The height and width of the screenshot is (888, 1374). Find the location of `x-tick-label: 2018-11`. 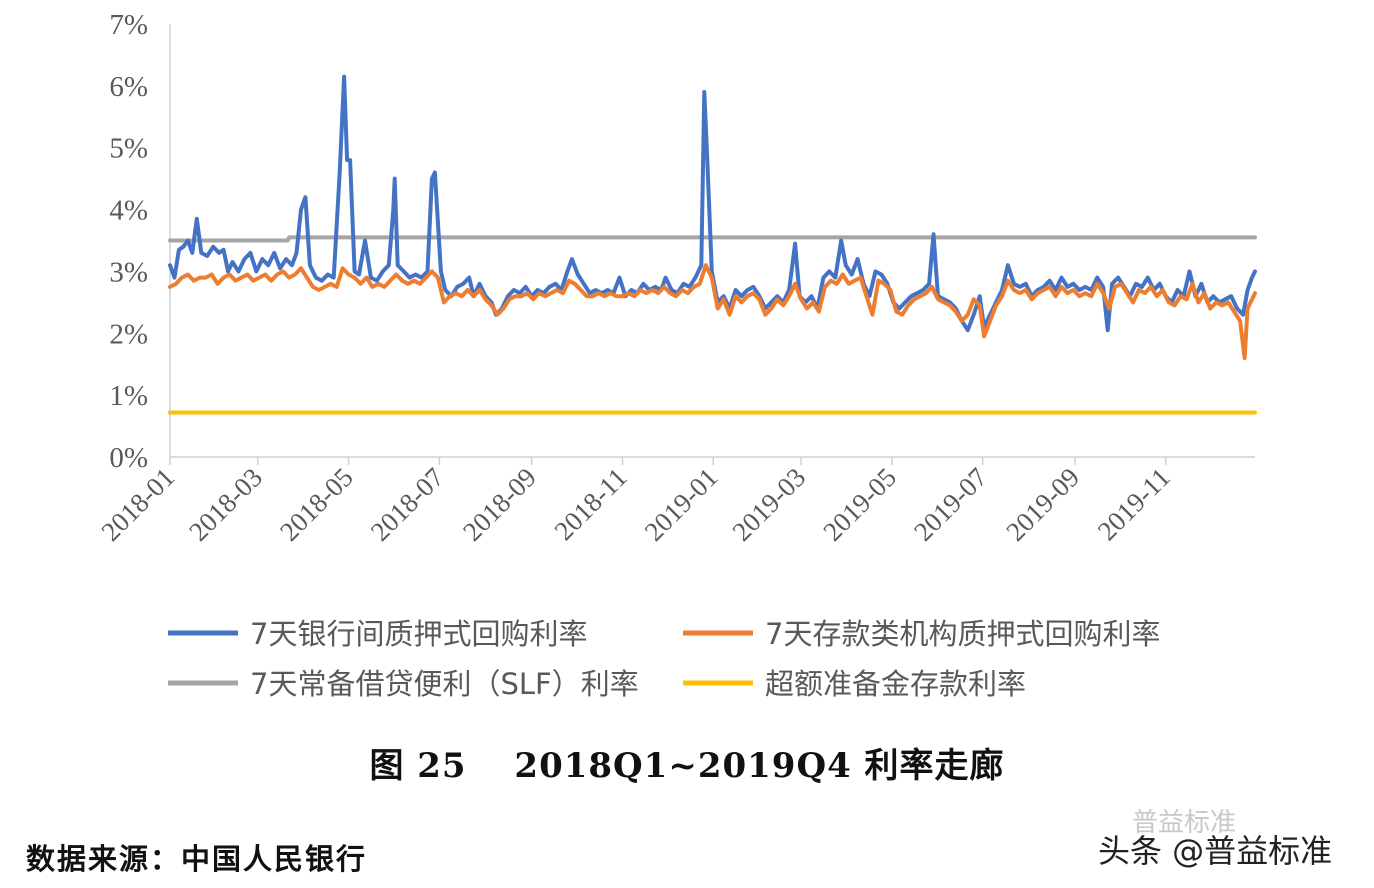

x-tick-label: 2018-11 is located at coordinates (591, 504).